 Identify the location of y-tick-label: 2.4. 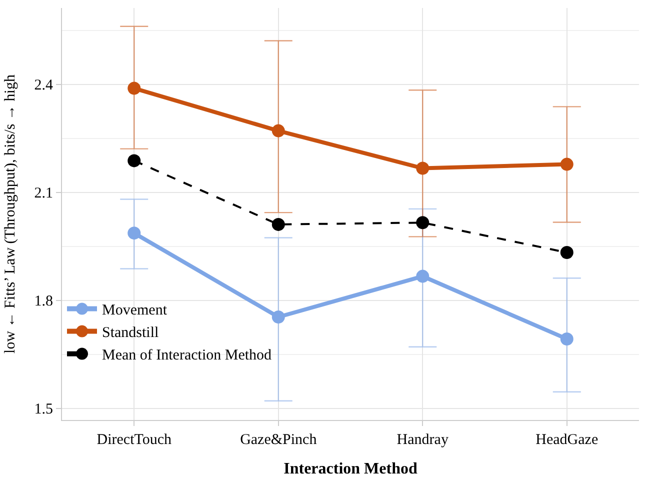
(44, 86).